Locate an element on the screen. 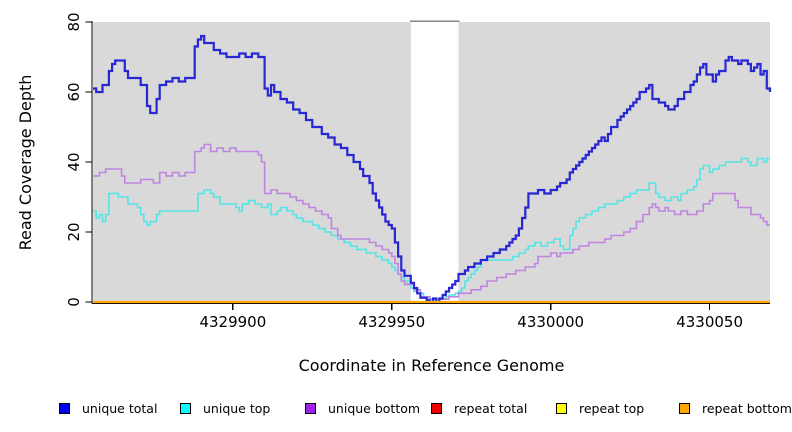 The width and height of the screenshot is (792, 432). legend-item-repeat-top: repeat top is located at coordinates (600, 408).